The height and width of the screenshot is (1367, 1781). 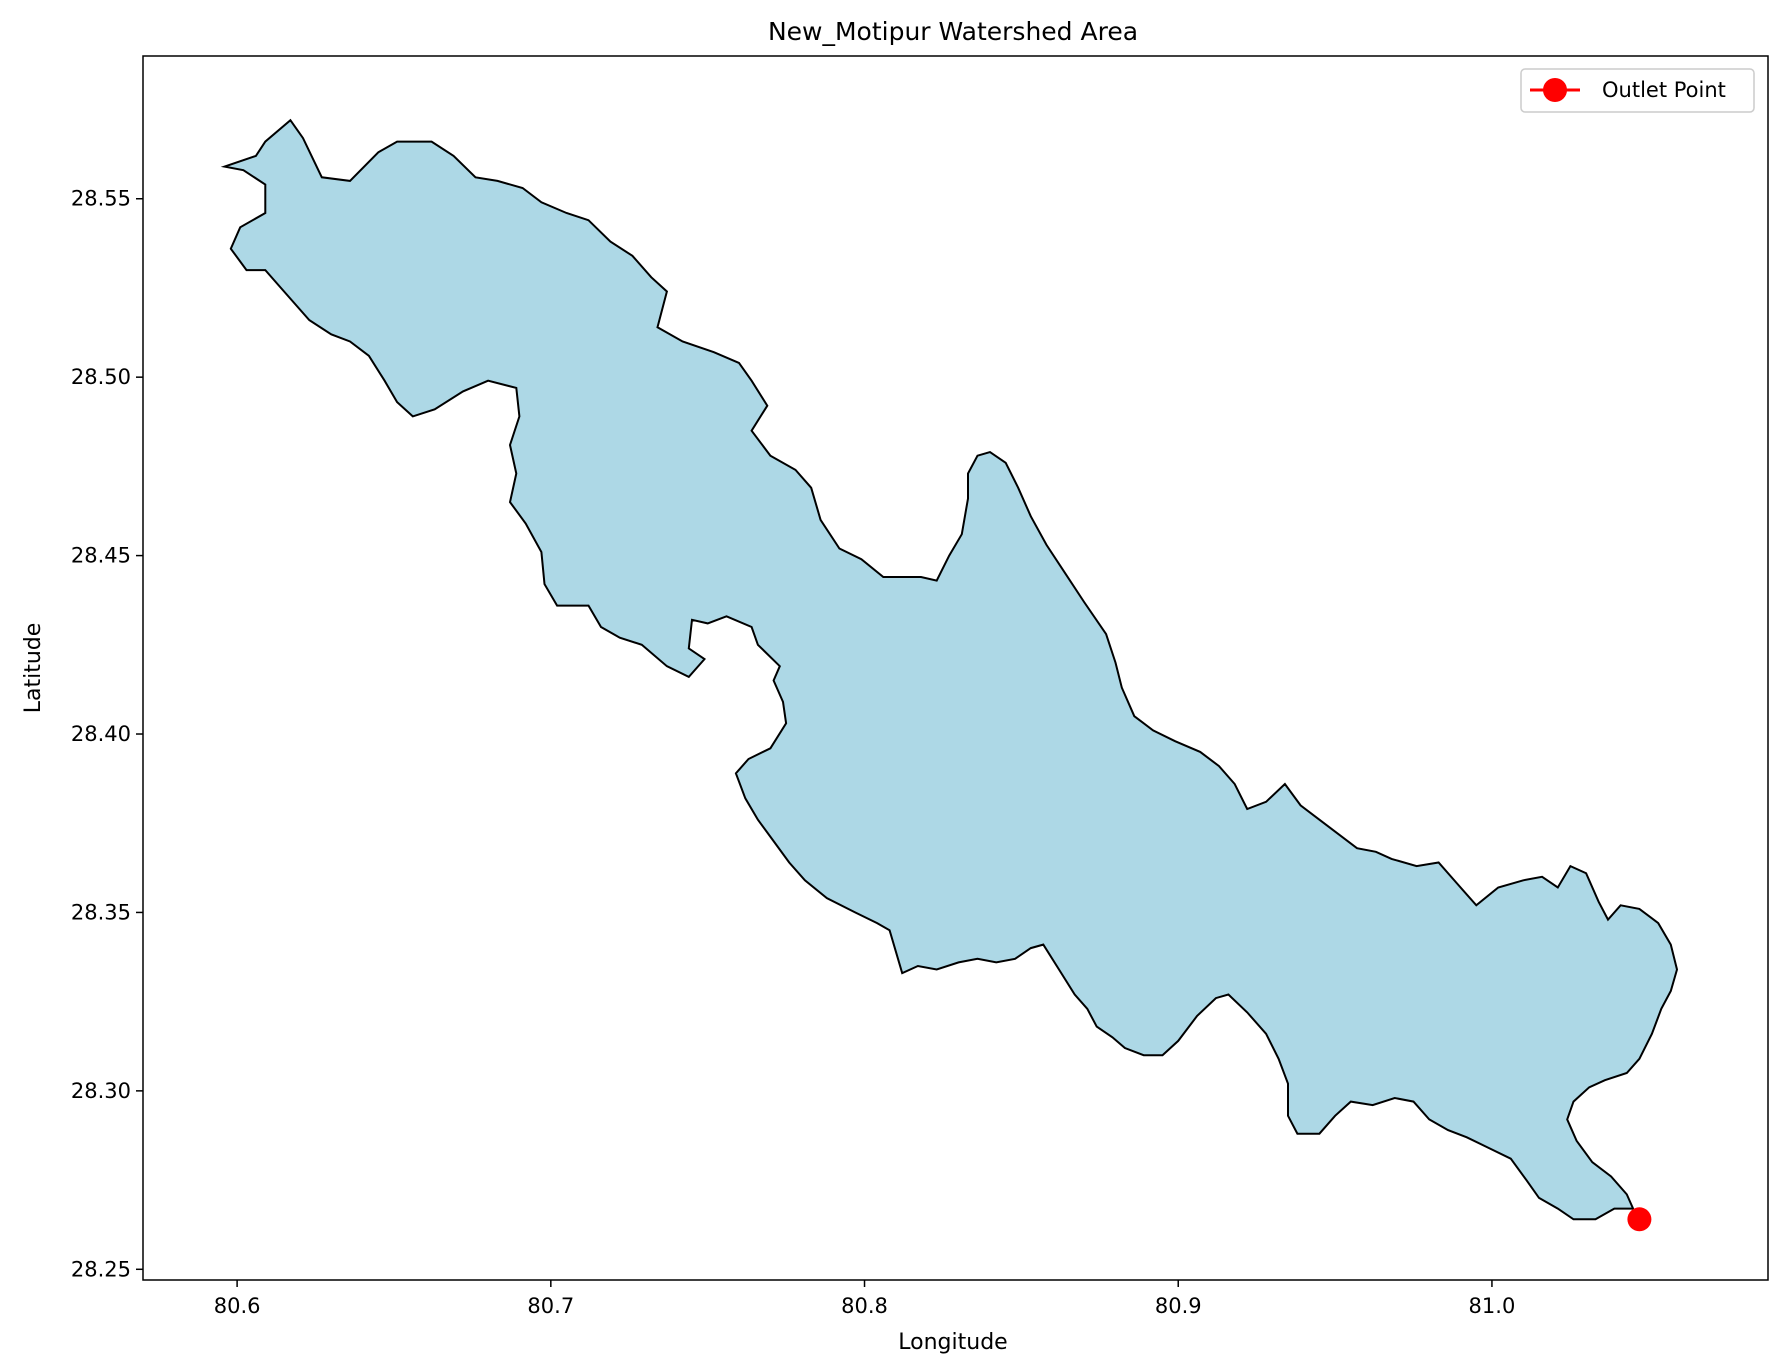 I want to click on legend: Outlet Point, so click(x=1637, y=90).